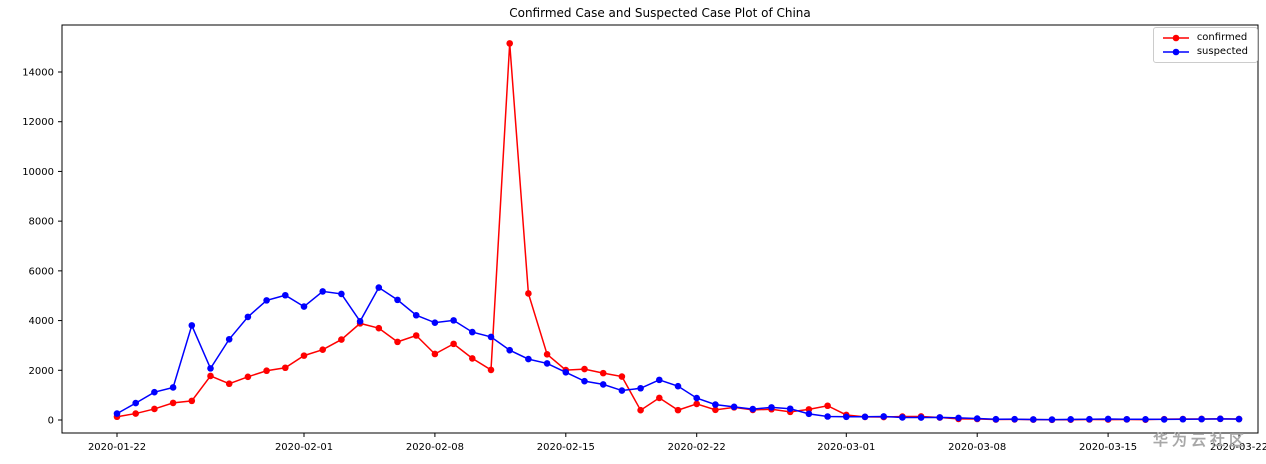 Image resolution: width=1266 pixels, height=464 pixels. Describe the element at coordinates (38, 172) in the screenshot. I see `y-tick-label: 10000` at that location.